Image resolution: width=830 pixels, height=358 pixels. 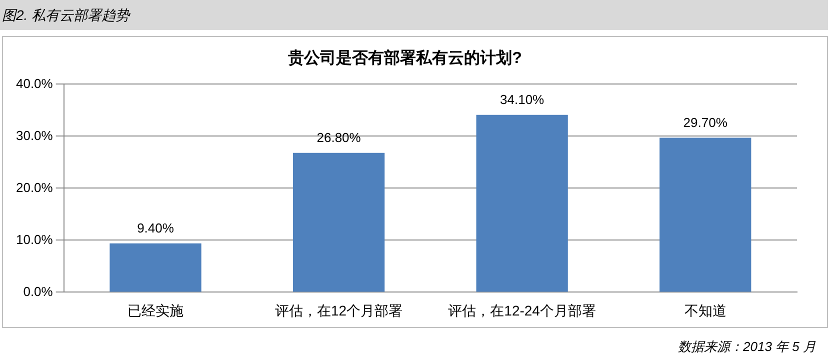 What do you see at coordinates (156, 310) in the screenshot?
I see `x-tick-label: 已经实施` at bounding box center [156, 310].